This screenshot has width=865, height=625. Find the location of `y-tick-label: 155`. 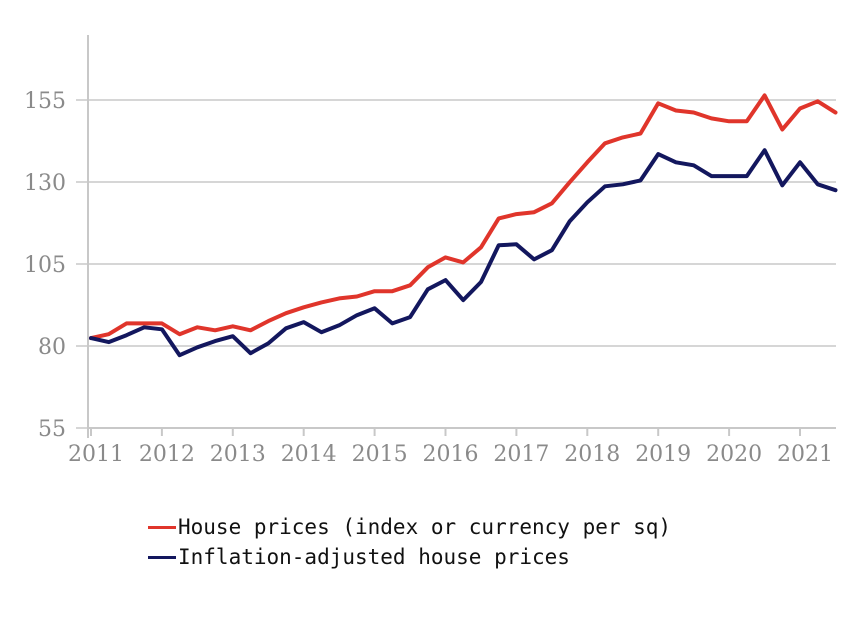

y-tick-label: 155 is located at coordinates (45, 101).